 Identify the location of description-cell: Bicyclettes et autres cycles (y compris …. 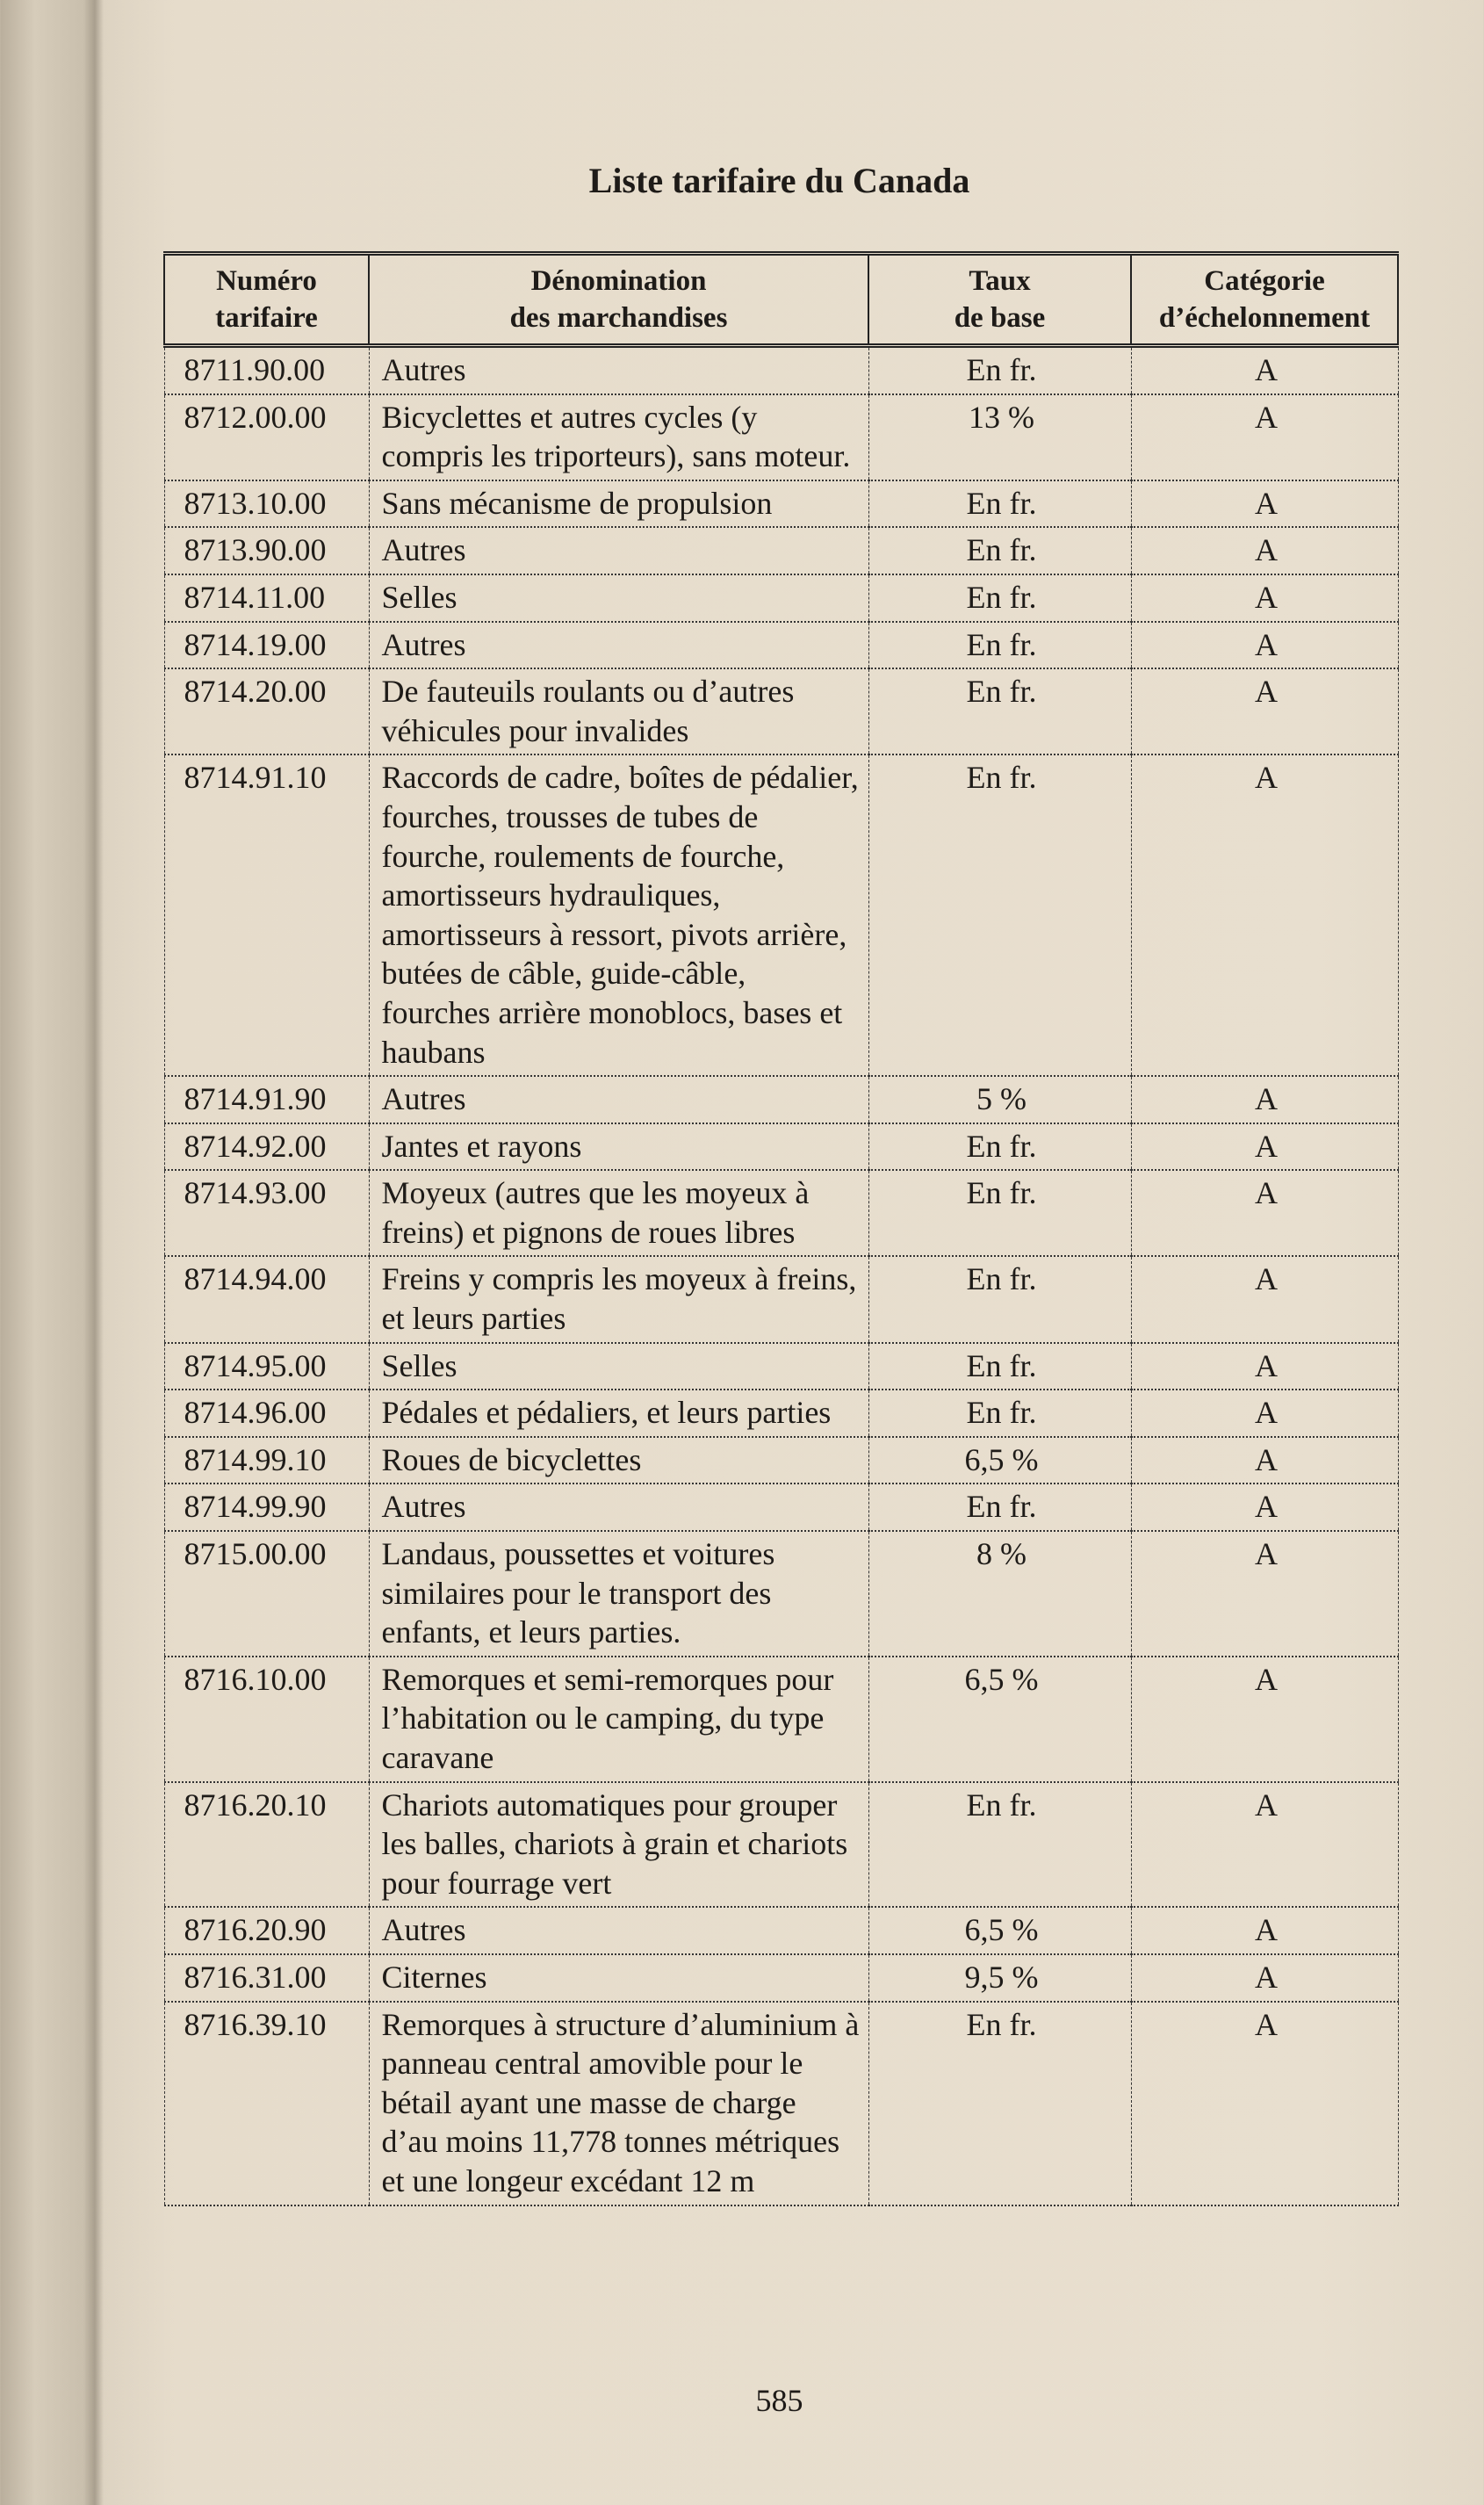
(618, 437).